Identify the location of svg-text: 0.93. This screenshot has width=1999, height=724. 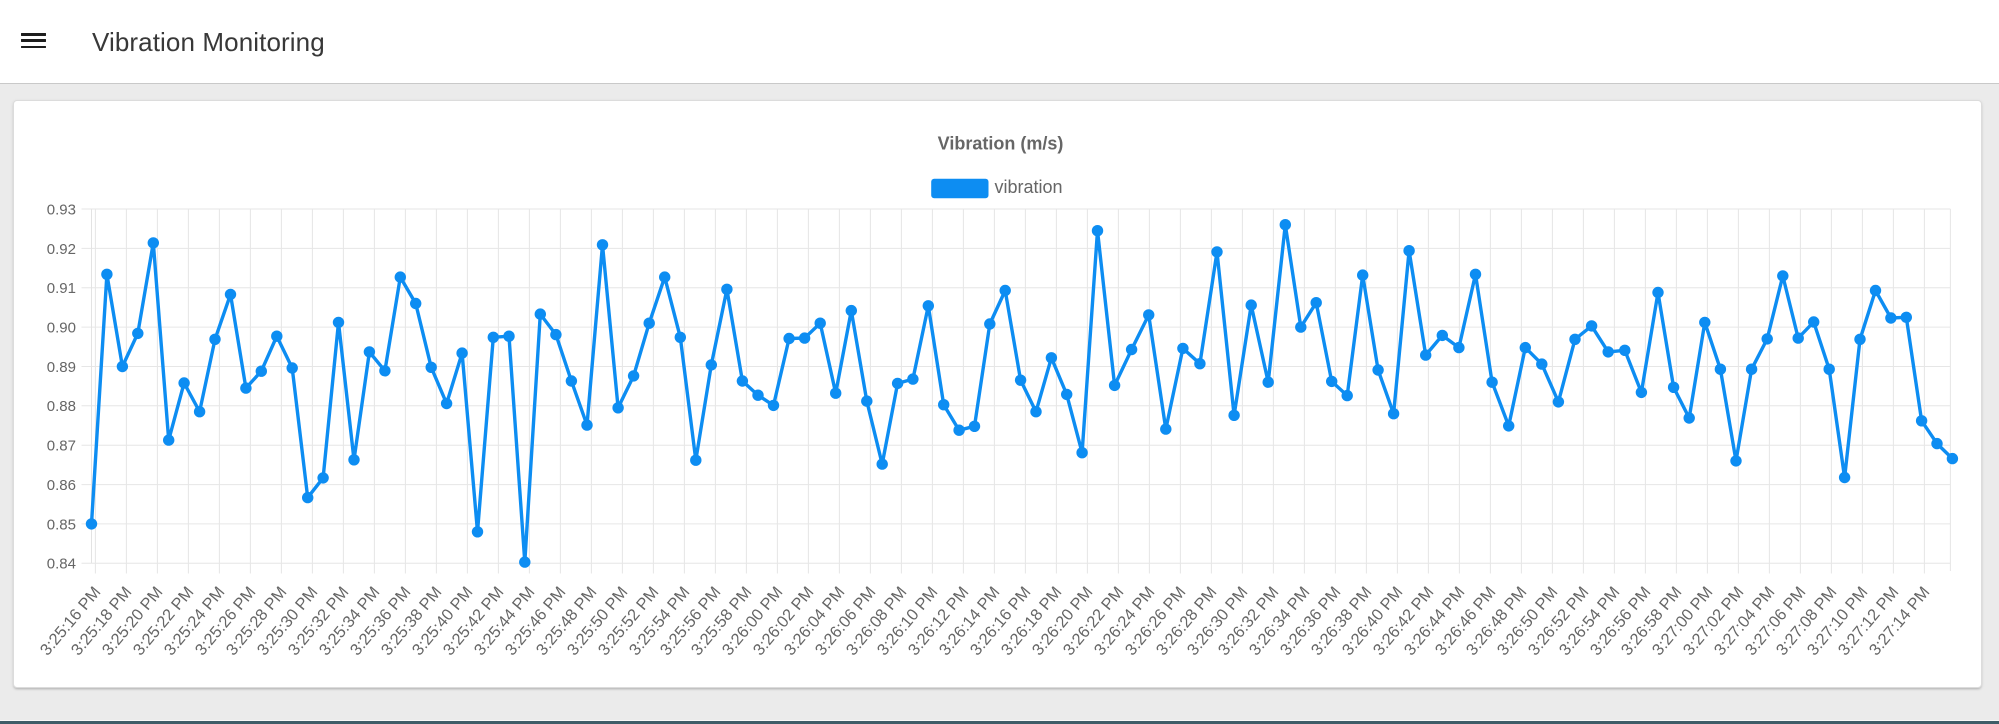
(61, 209).